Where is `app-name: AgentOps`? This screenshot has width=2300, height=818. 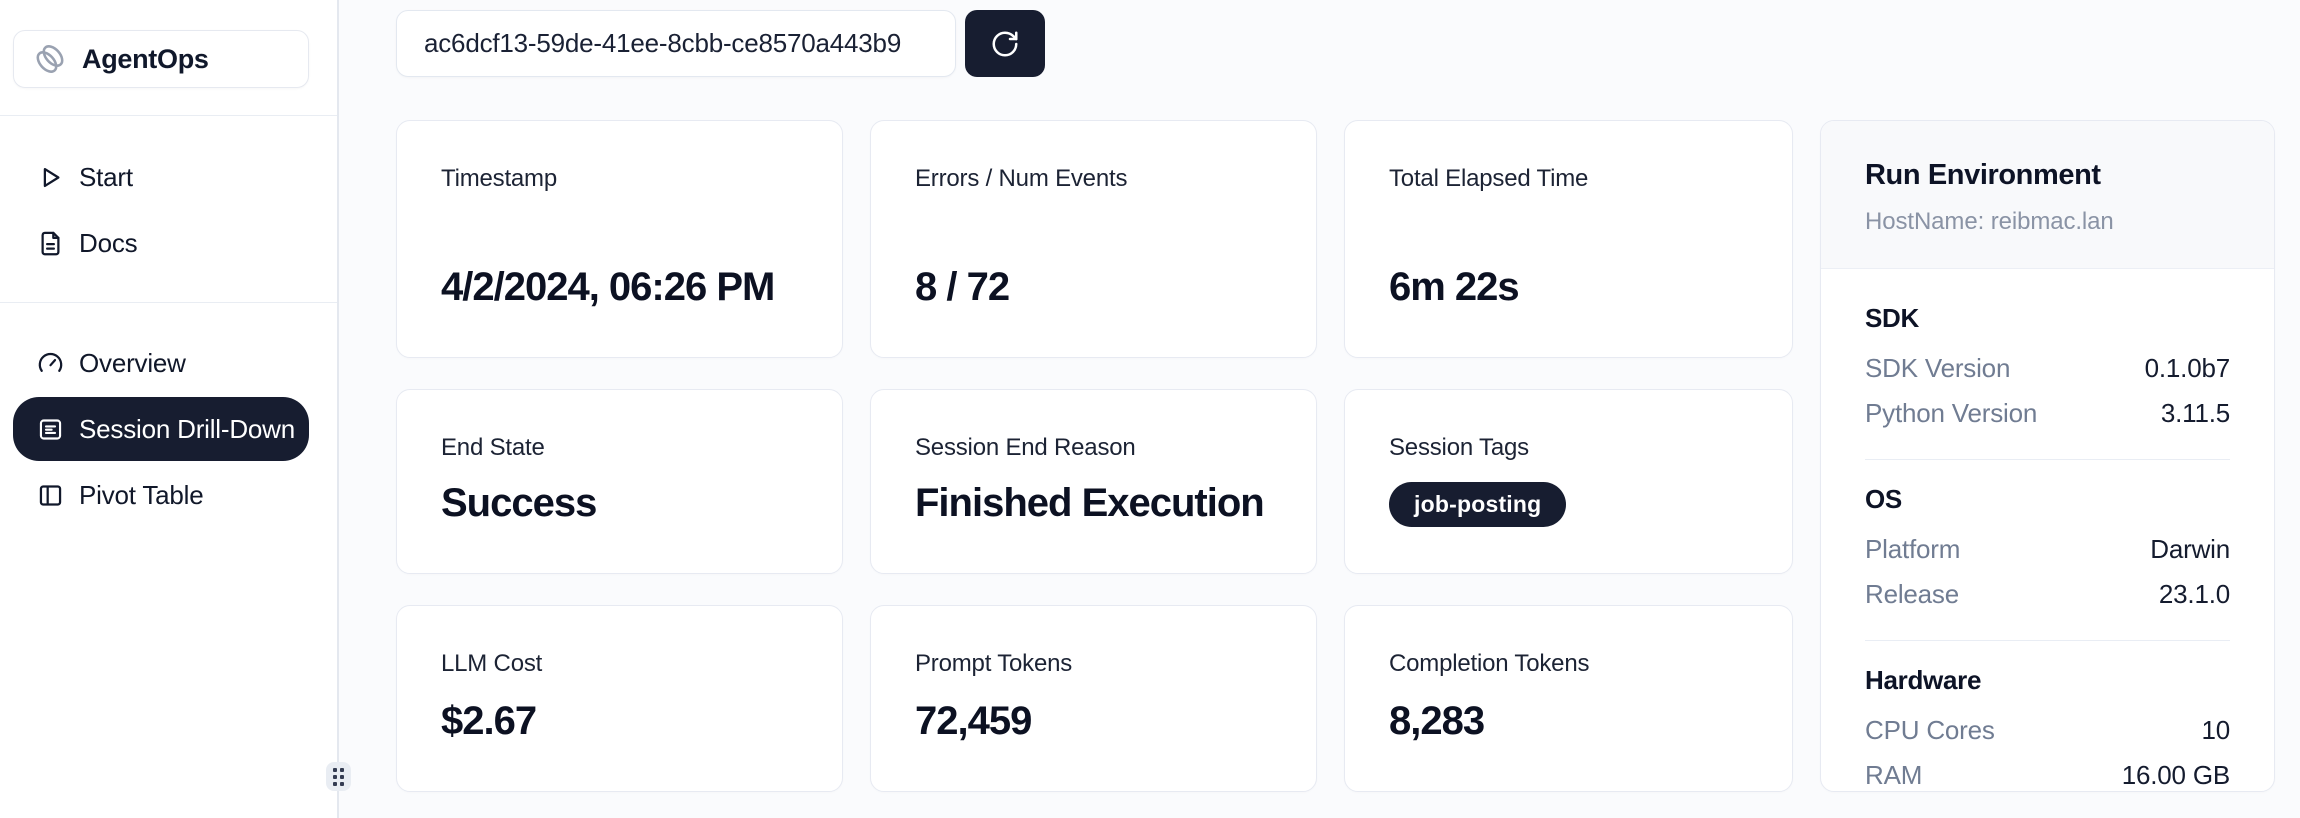 app-name: AgentOps is located at coordinates (145, 58).